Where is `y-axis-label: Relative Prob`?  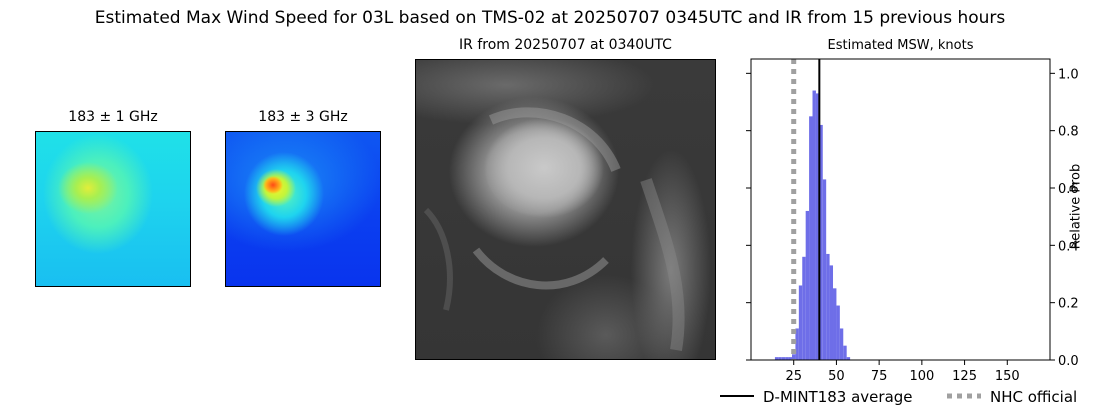 y-axis-label: Relative Prob is located at coordinates (1076, 206).